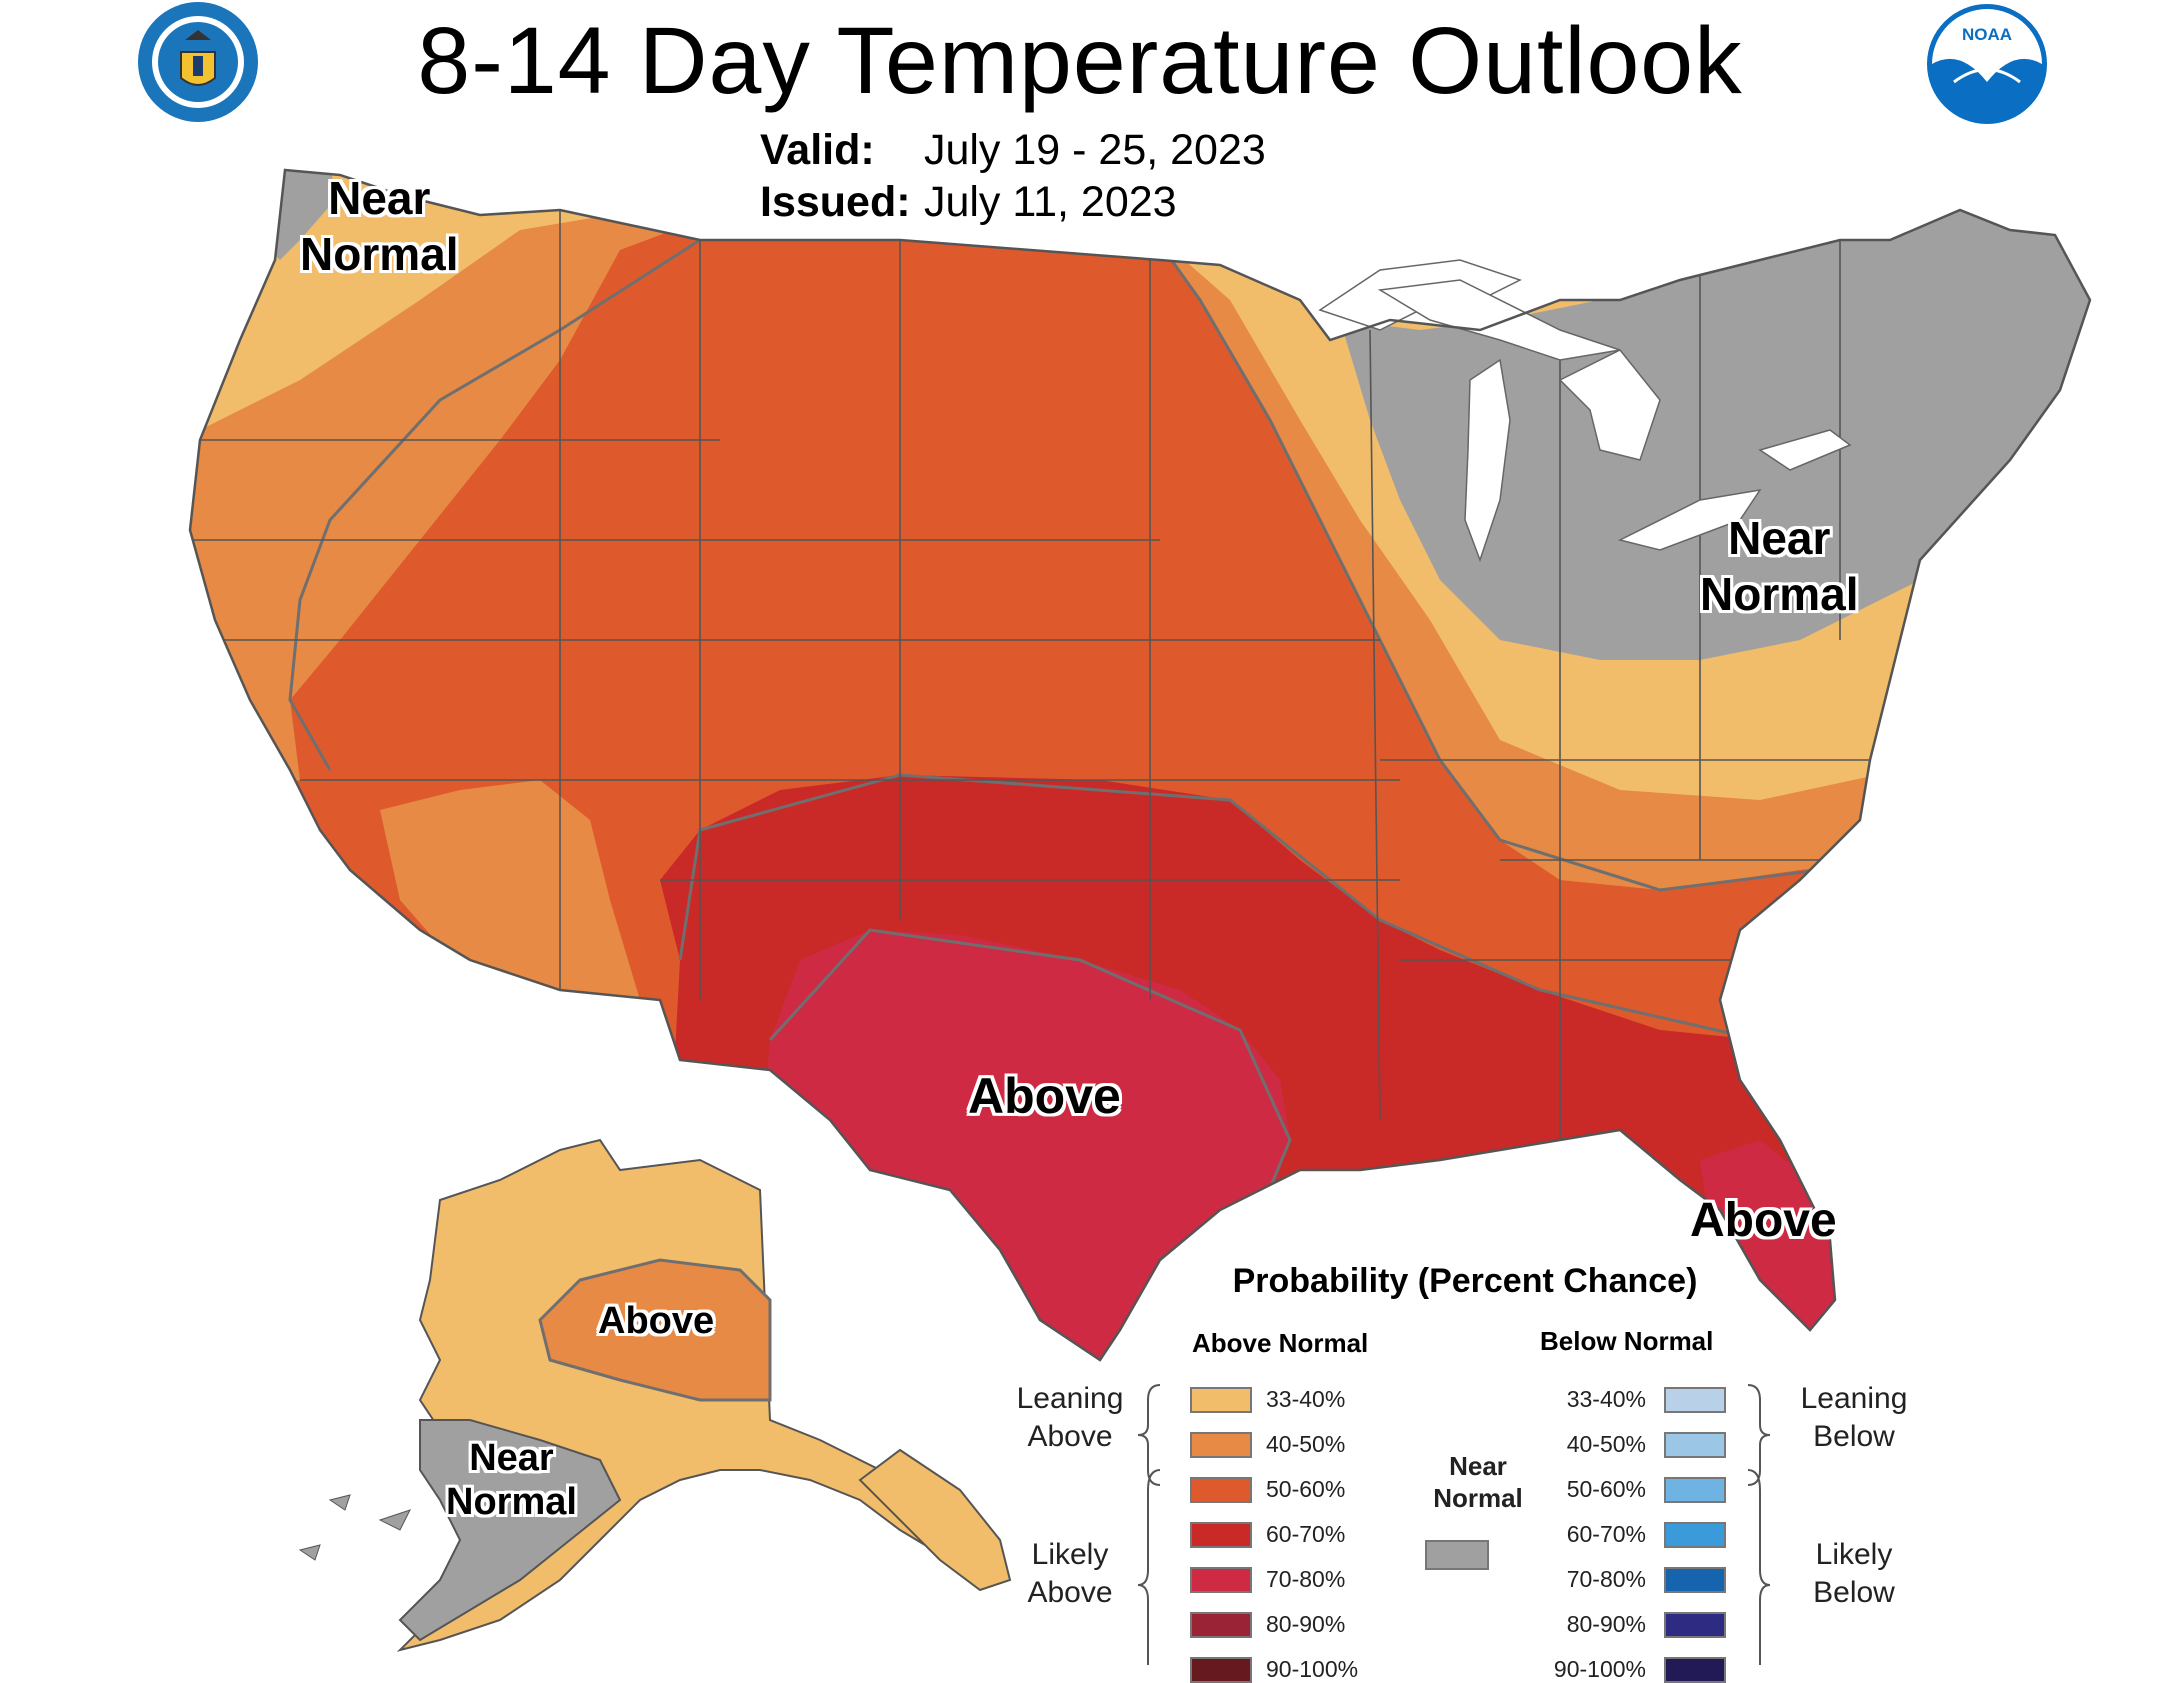  Describe the element at coordinates (1094, 150) in the screenshot. I see `valid-value: July 19 - 25, 2023` at that location.